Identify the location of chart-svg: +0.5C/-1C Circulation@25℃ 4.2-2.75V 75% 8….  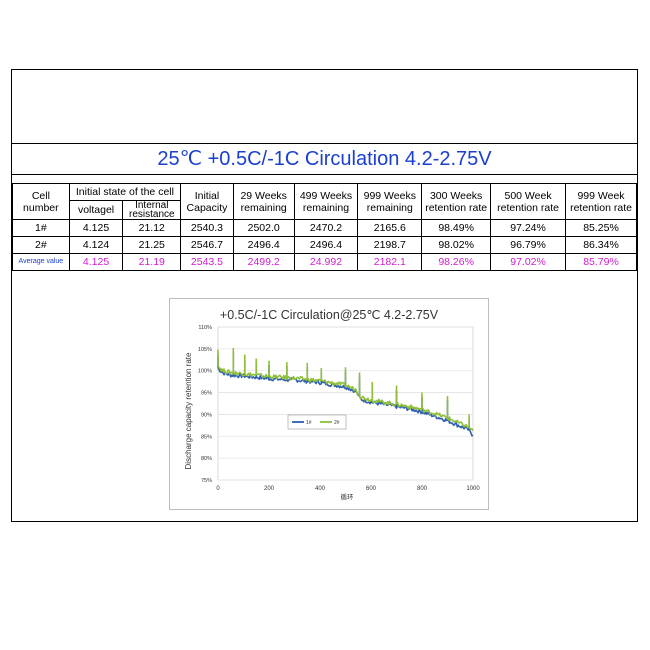
(332, 404).